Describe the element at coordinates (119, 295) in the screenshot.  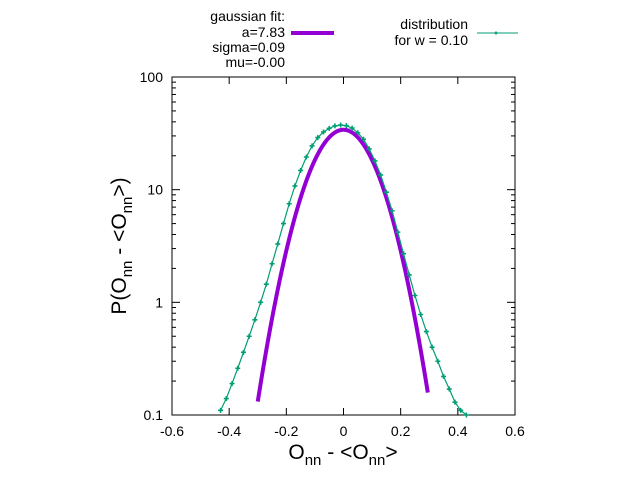
I see `y-axis-label-main: P(O` at that location.